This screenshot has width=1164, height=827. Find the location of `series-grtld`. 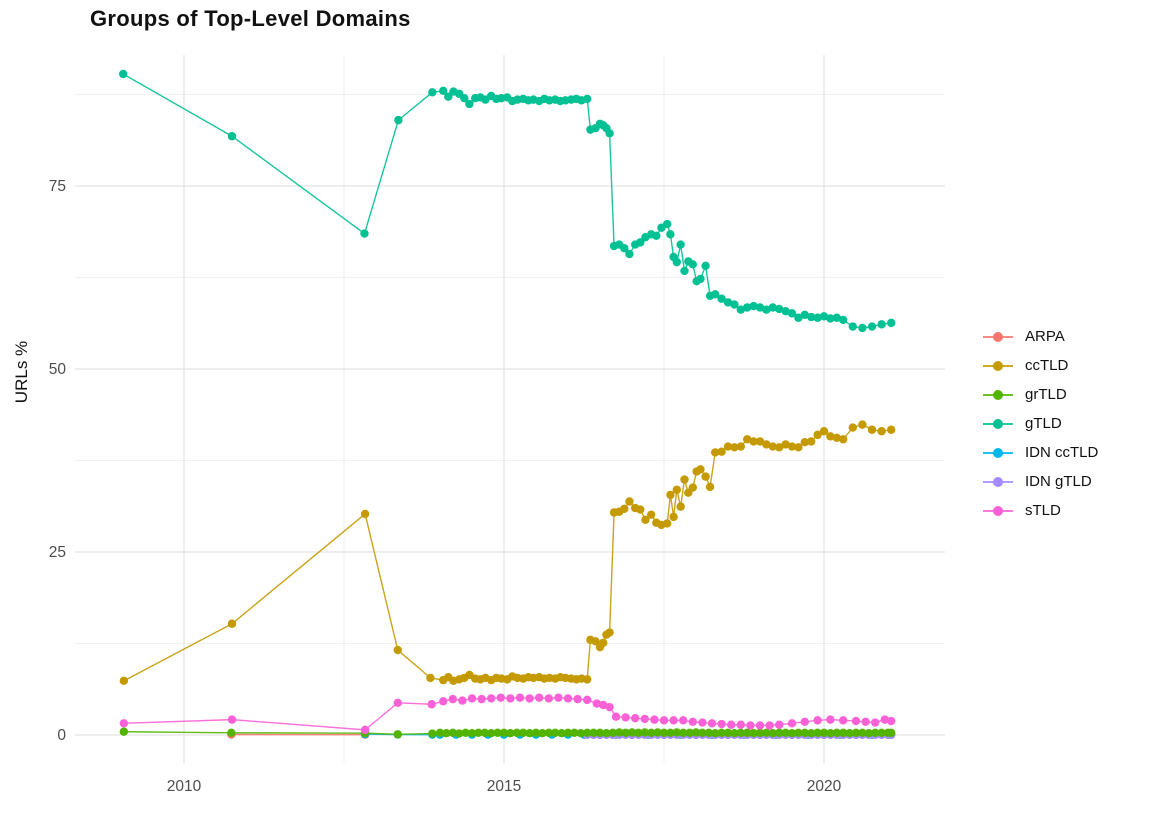

series-grtld is located at coordinates (507, 733).